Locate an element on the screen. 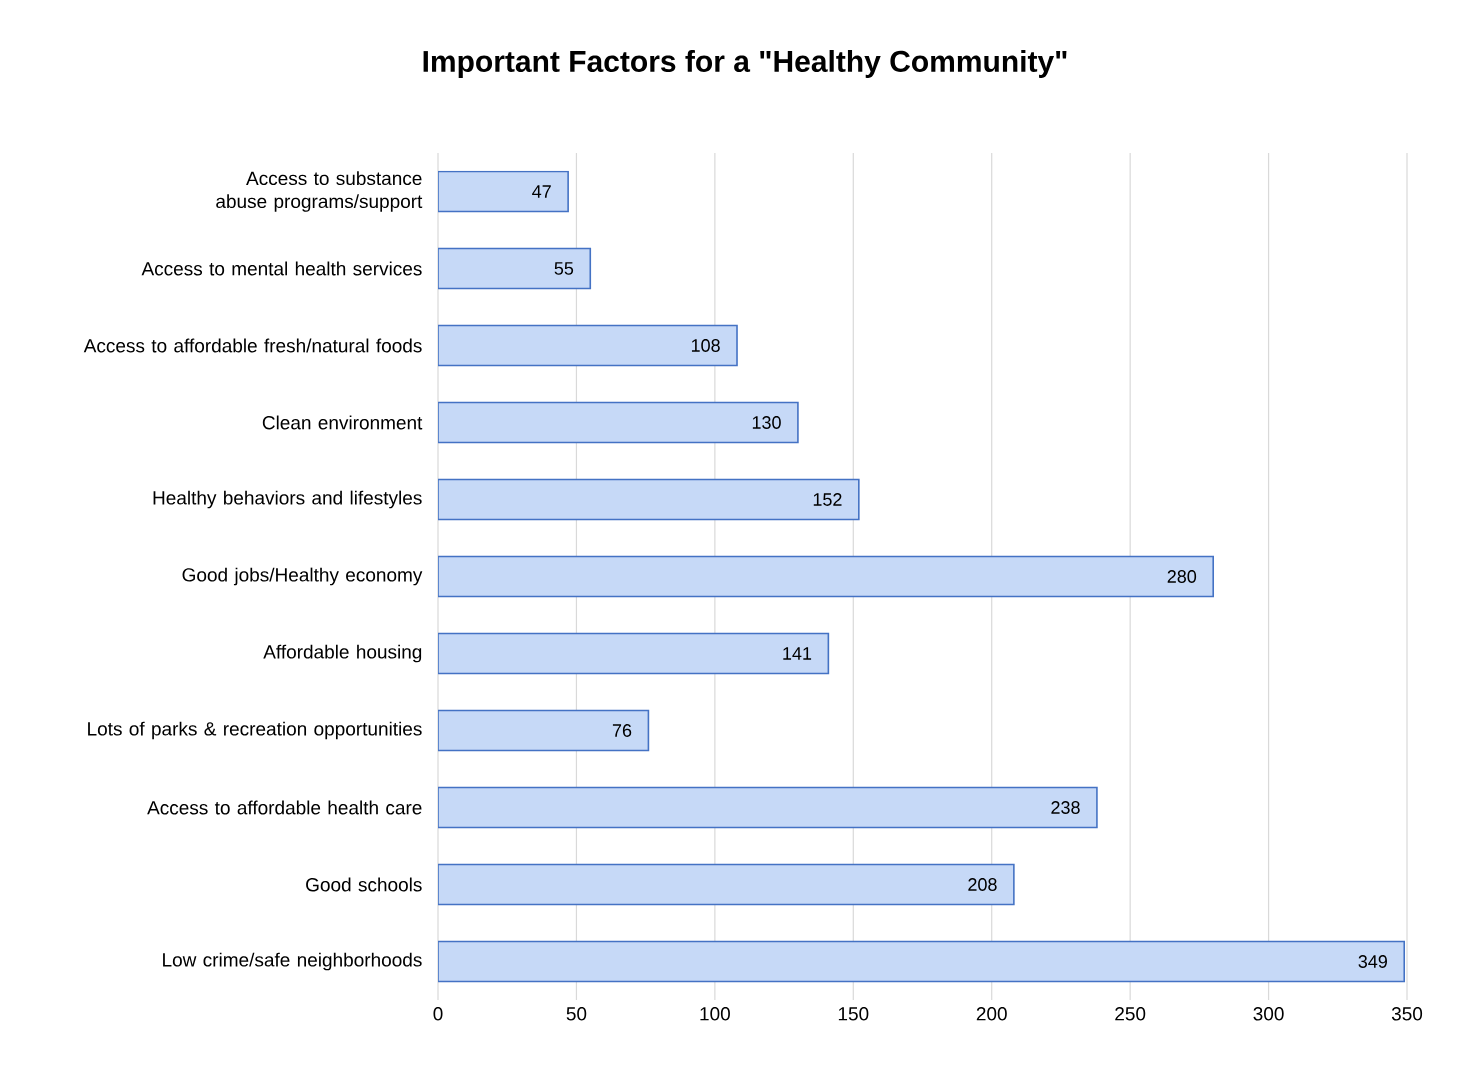  data-label: 349 is located at coordinates (1372, 961).